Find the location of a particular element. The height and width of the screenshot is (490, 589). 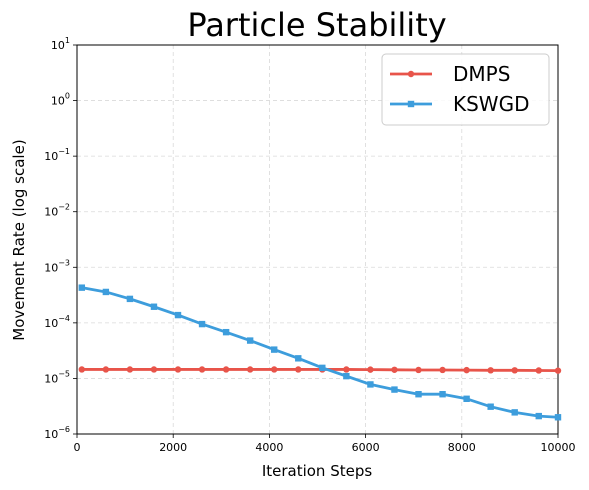

legend-box is located at coordinates (465, 89).